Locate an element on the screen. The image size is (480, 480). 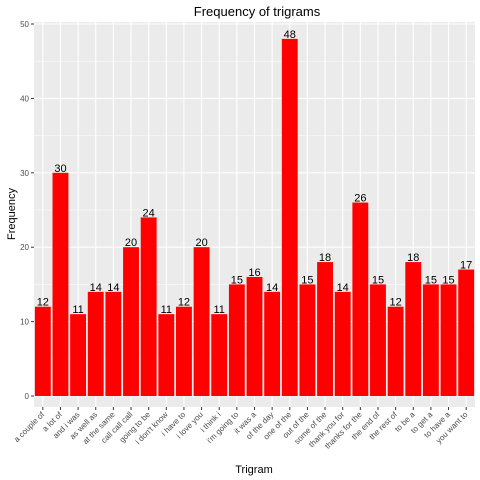
chart-title: Frequency of trigrams is located at coordinates (257, 11).